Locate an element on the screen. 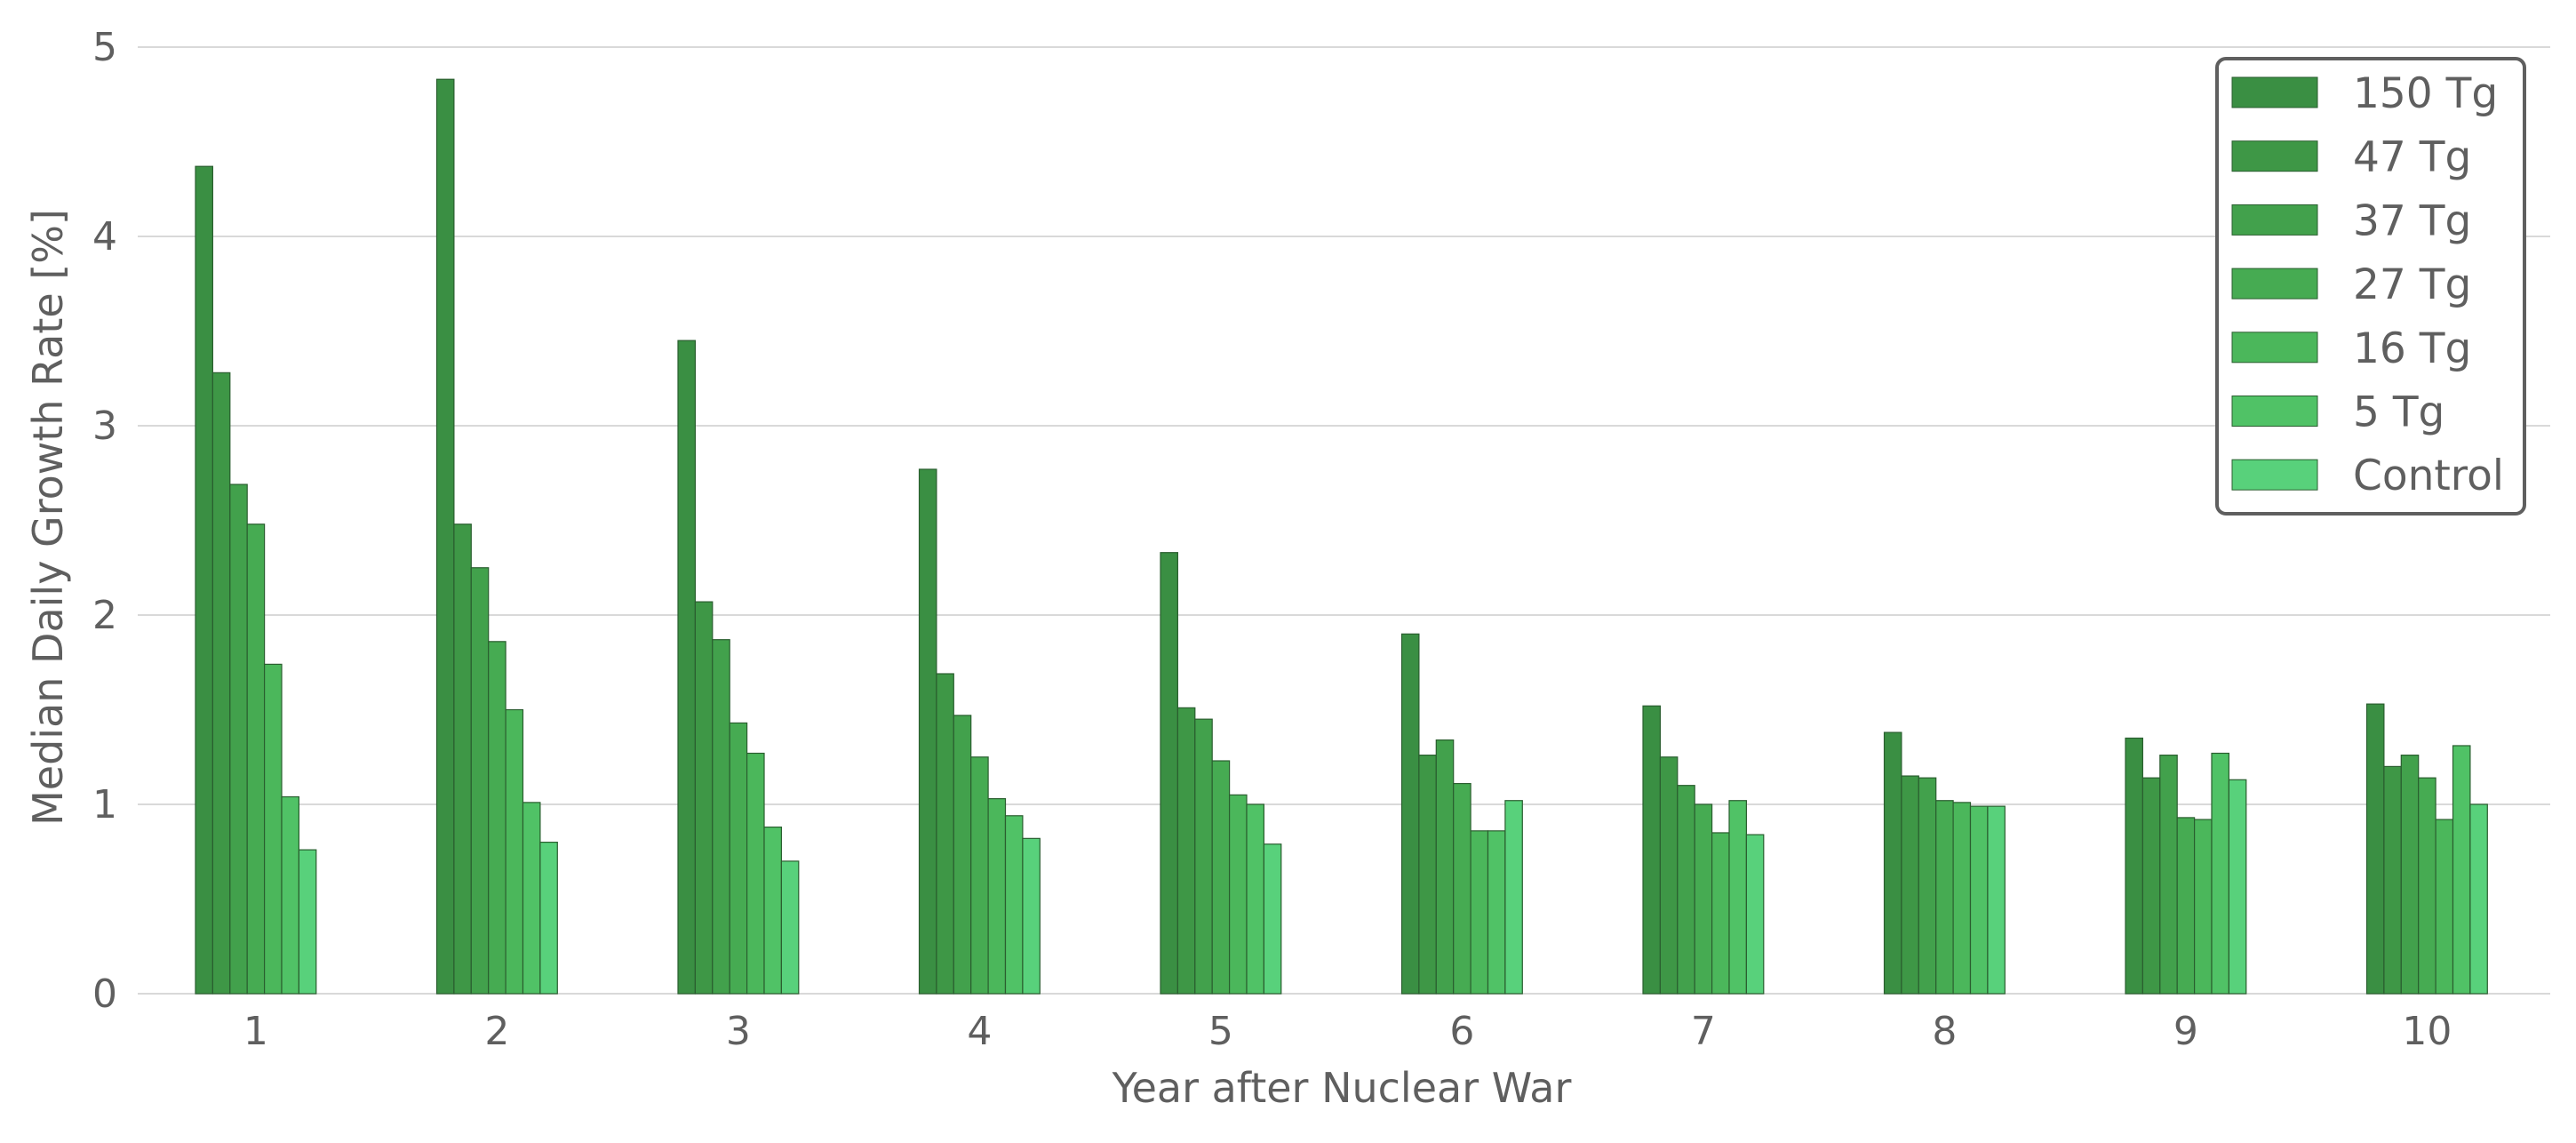 The image size is (2576, 1143). y-tick-label: 2 is located at coordinates (104, 615).